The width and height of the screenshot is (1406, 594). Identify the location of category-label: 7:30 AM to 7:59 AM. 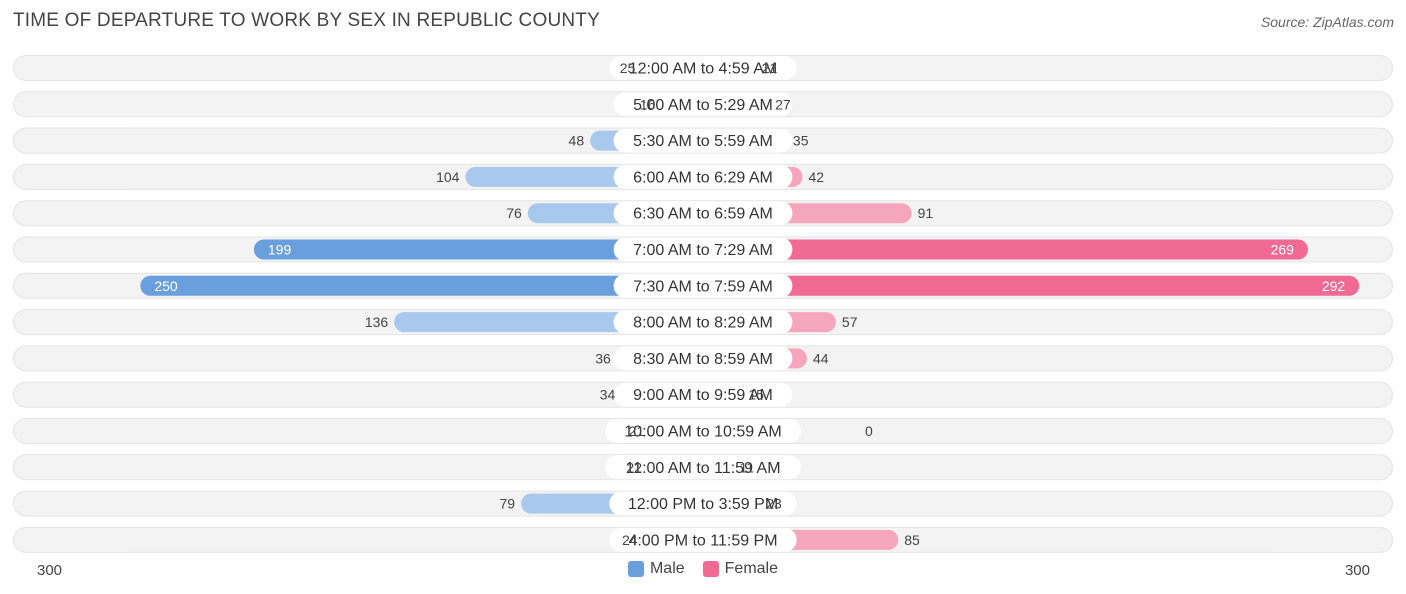
(703, 286).